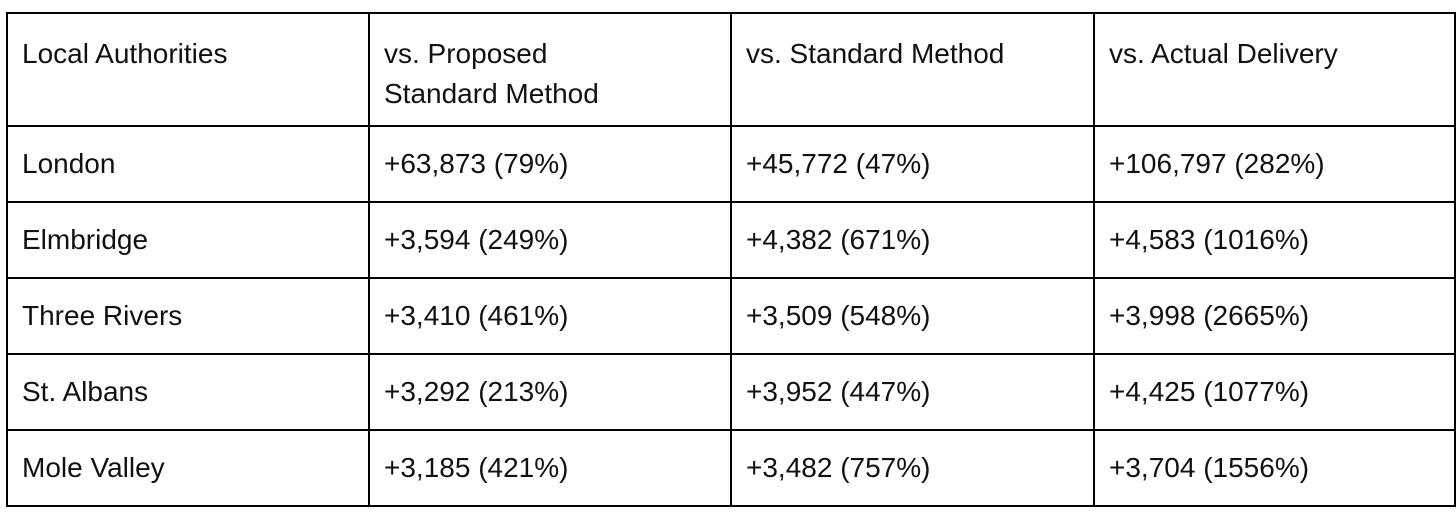  I want to click on table-cell: +4,382 (671%), so click(912, 240).